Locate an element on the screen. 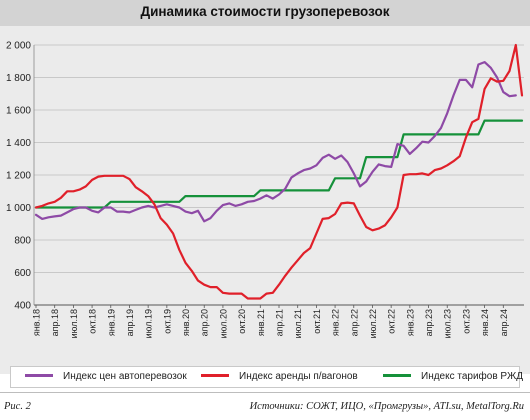 The image size is (530, 420). chart-title: Динамика стоимости грузоперевозок is located at coordinates (265, 11).